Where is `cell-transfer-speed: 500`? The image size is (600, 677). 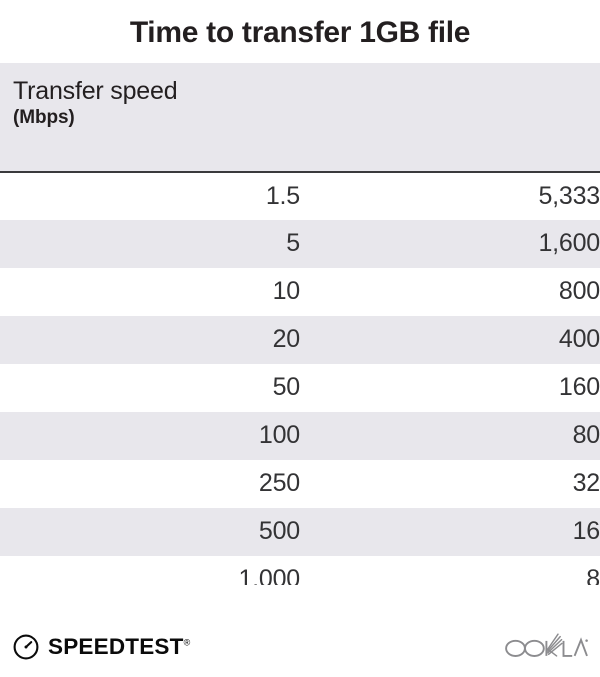 cell-transfer-speed: 500 is located at coordinates (279, 531).